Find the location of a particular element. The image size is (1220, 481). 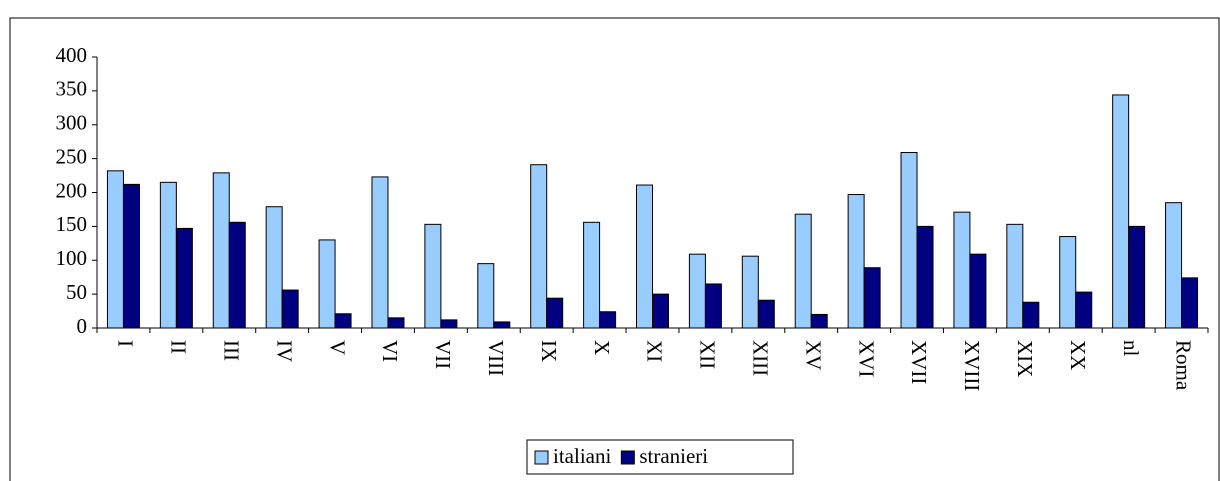

y-tick-label: 250 is located at coordinates (72, 156).